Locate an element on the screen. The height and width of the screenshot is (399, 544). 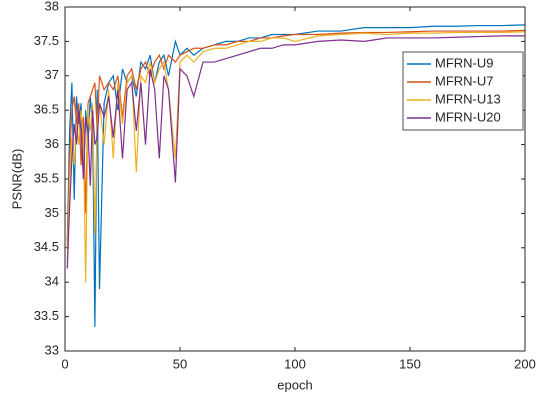
legend-box is located at coordinates (463, 91).